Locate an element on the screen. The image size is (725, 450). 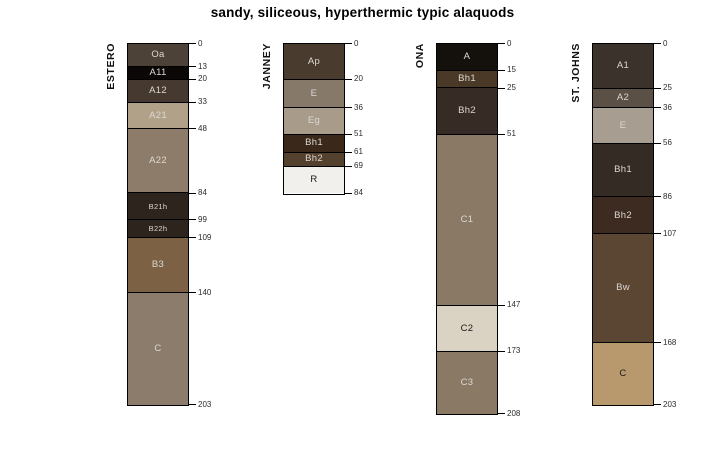
depth-tick-label: 61 is located at coordinates (358, 152).